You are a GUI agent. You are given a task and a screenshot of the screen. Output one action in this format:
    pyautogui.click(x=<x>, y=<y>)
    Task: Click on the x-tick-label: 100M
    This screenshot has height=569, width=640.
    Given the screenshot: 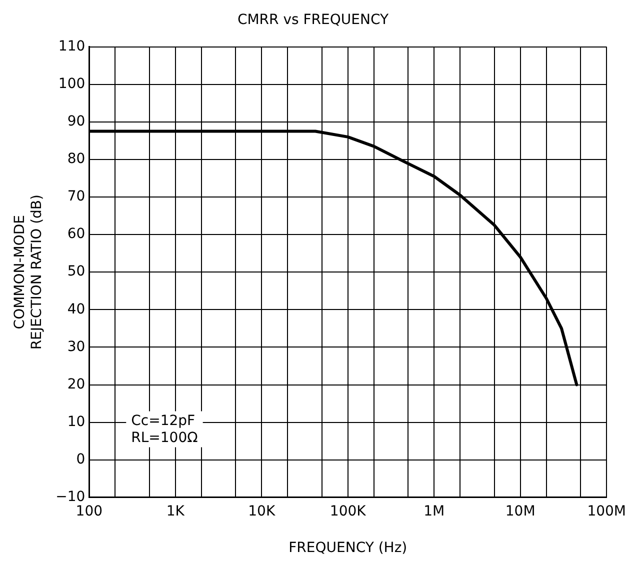 What is the action you would take?
    pyautogui.click(x=606, y=511)
    